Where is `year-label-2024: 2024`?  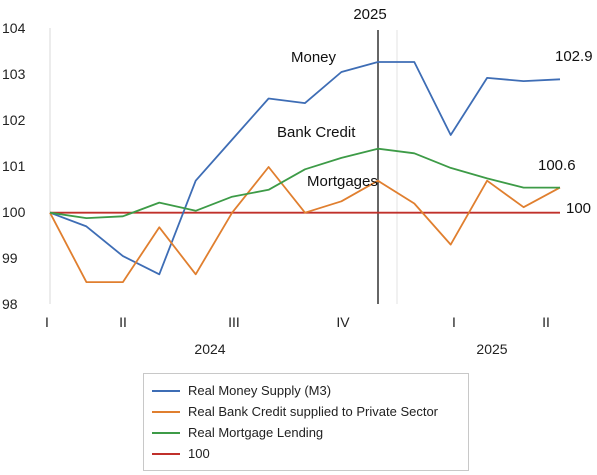 year-label-2024: 2024 is located at coordinates (209, 349).